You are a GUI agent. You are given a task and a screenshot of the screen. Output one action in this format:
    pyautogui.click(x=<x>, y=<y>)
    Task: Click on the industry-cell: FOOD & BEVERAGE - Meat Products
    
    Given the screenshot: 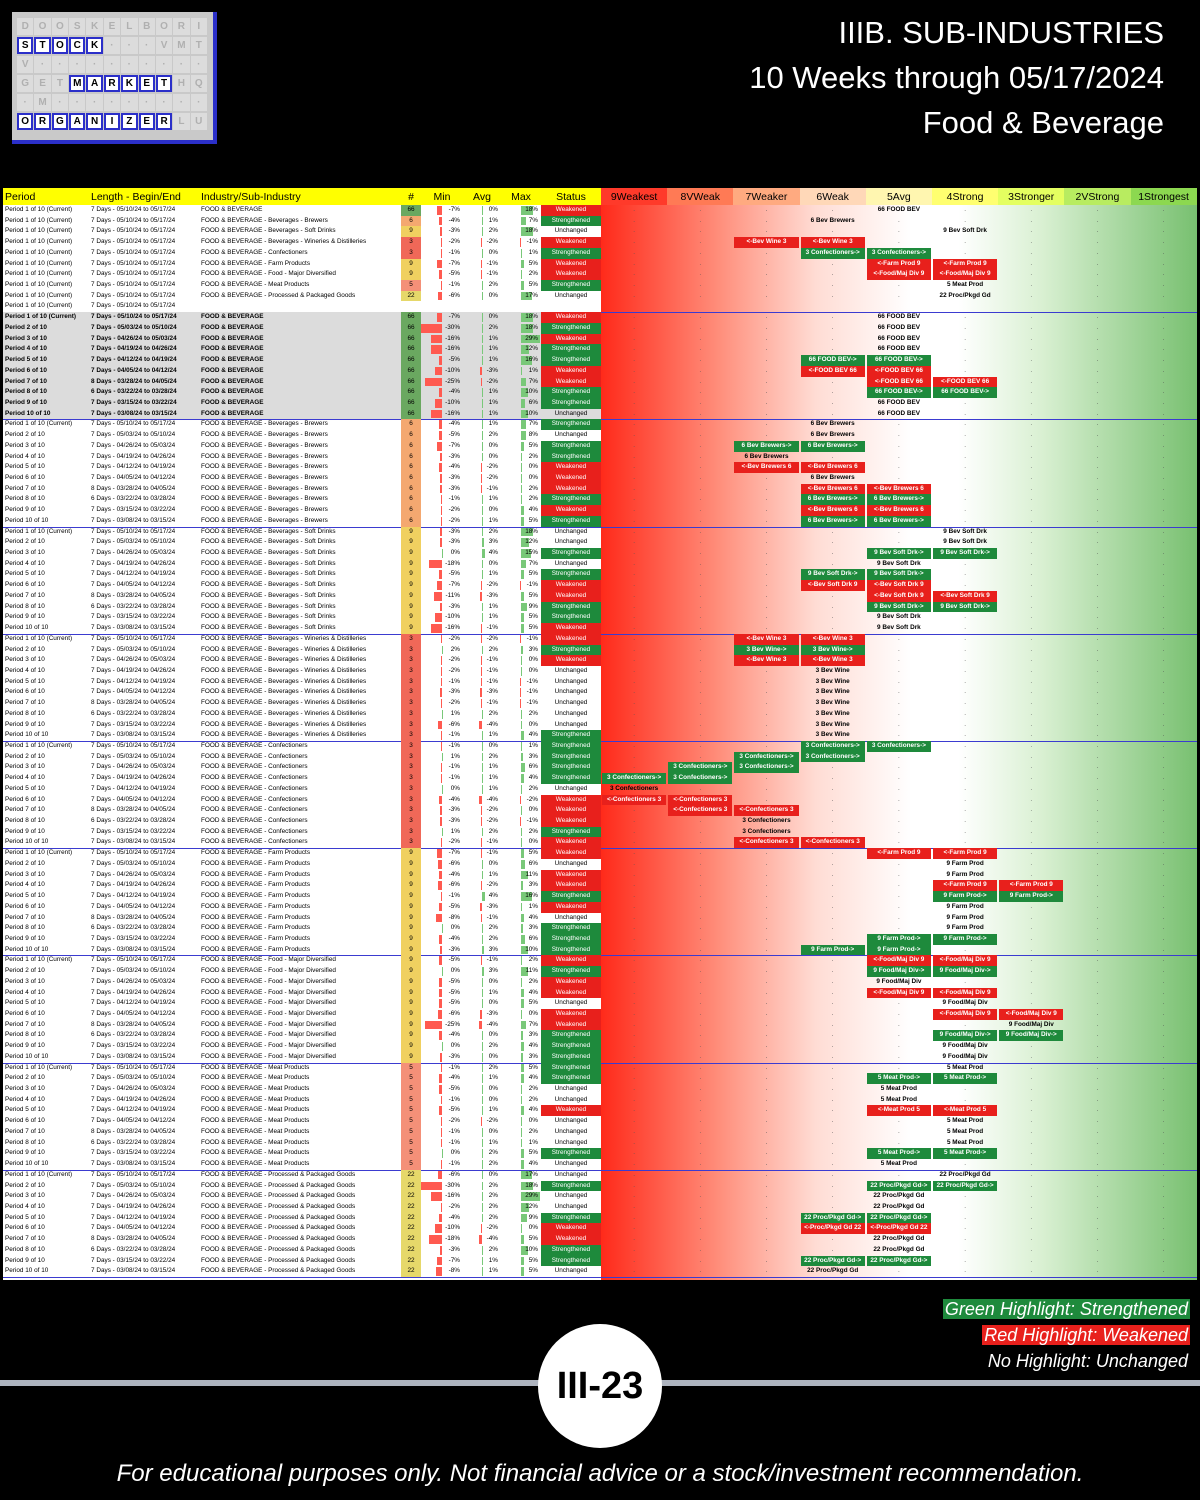 What is the action you would take?
    pyautogui.click(x=255, y=1089)
    